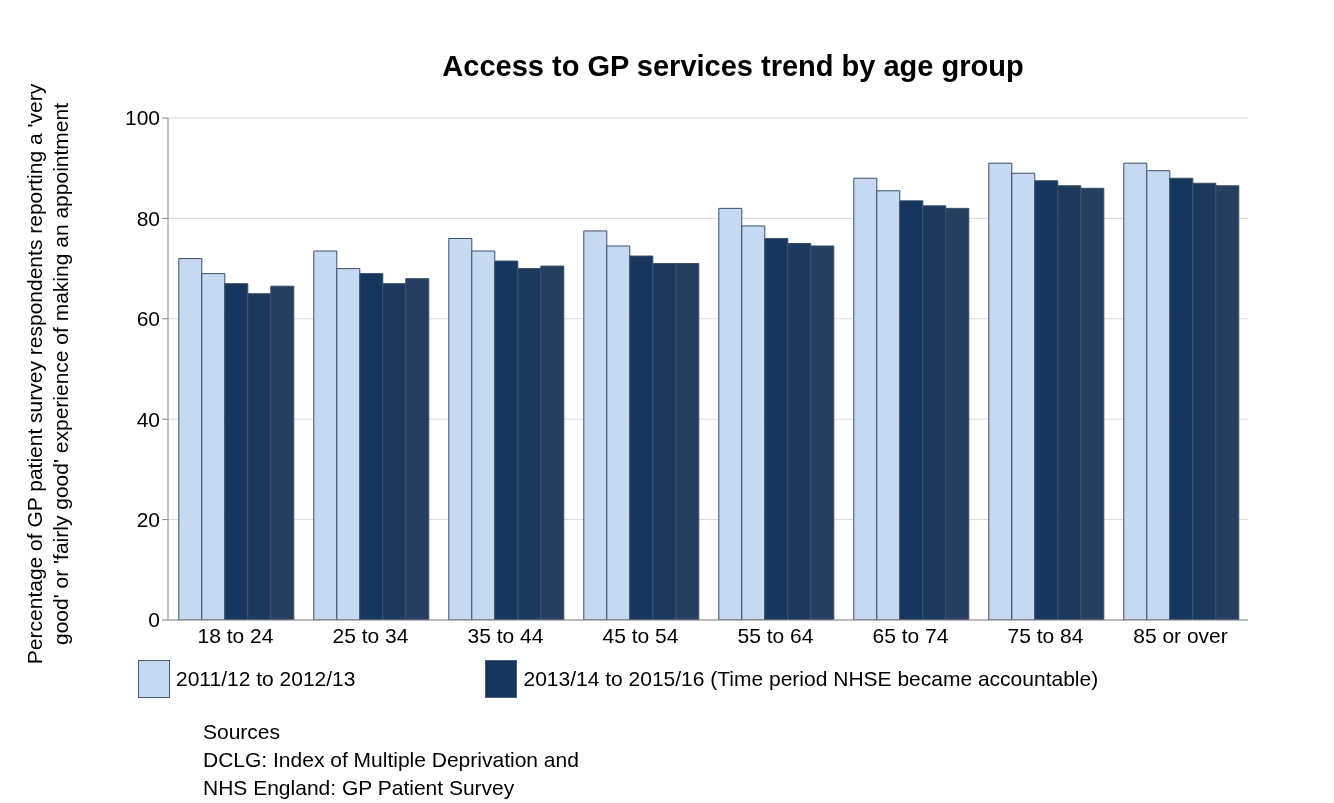 The width and height of the screenshot is (1334, 803). What do you see at coordinates (910, 635) in the screenshot?
I see `x-tick-label: 65 to 74` at bounding box center [910, 635].